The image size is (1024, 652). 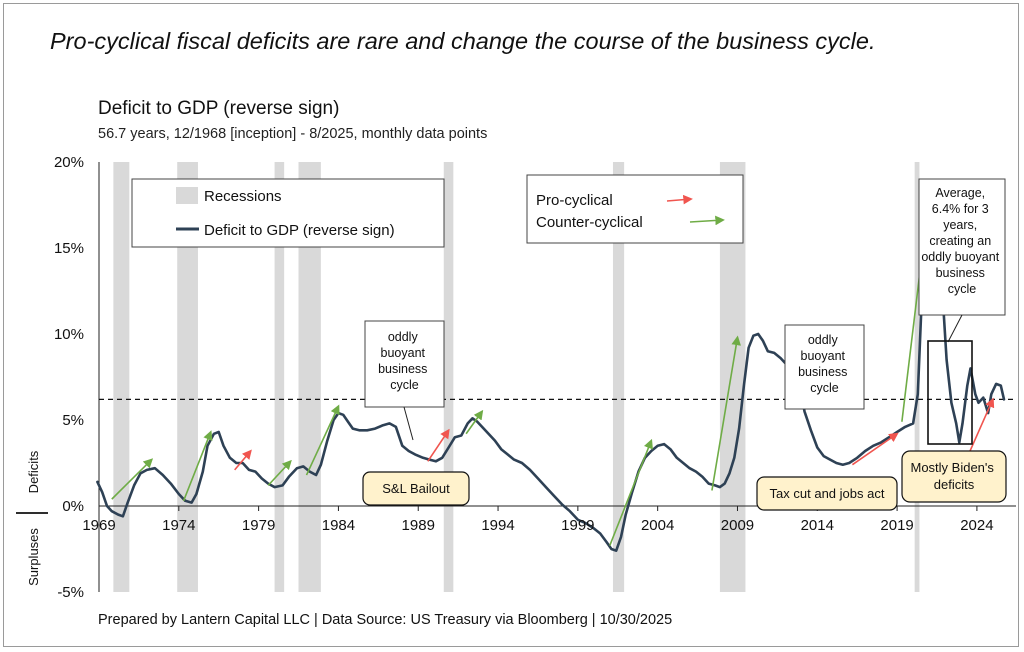 What do you see at coordinates (497, 525) in the screenshot?
I see `x-tick-label: 1994` at bounding box center [497, 525].